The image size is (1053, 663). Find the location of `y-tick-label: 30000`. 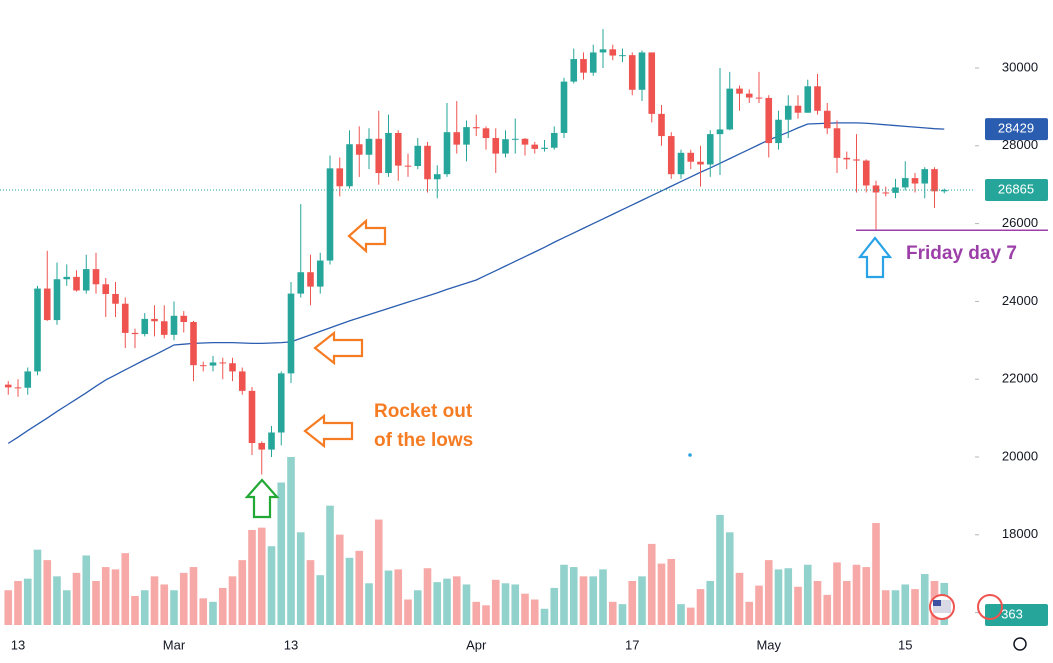

y-tick-label: 30000 is located at coordinates (1020, 66).